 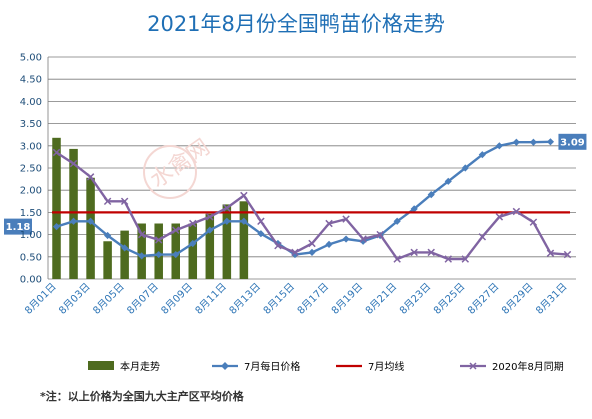 I want to click on y-tick-label: 5.00, so click(x=31, y=58).